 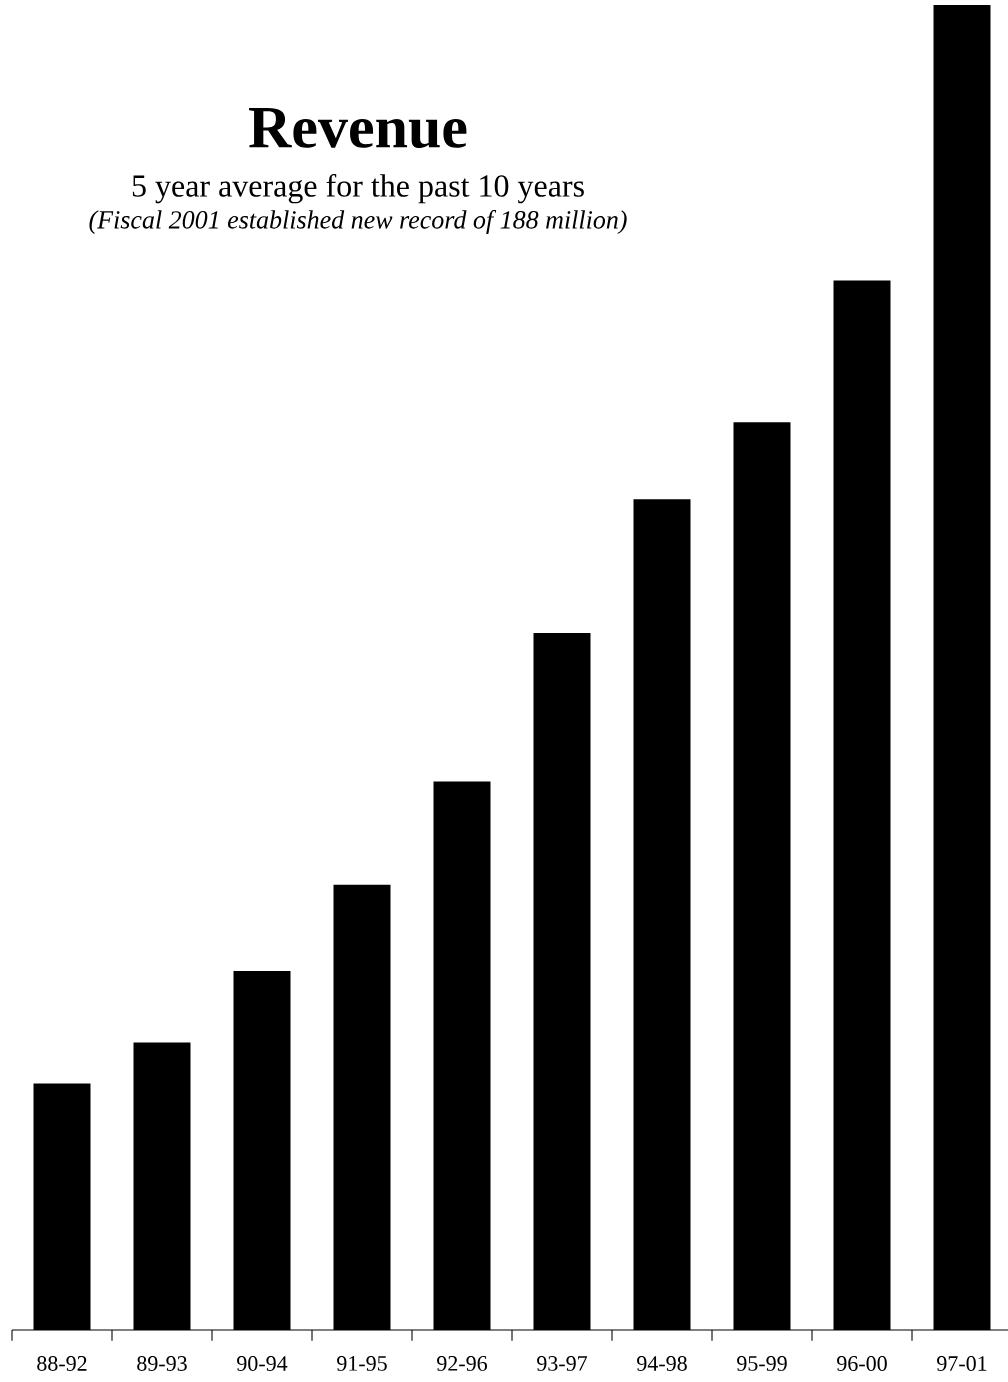 I want to click on x-tick-label: 93-97, so click(x=562, y=1363).